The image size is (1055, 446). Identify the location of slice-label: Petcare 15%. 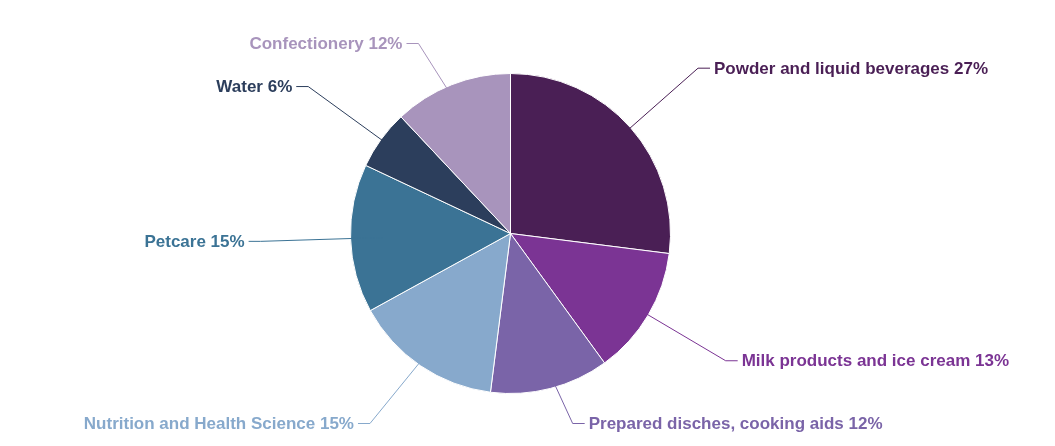
(194, 241).